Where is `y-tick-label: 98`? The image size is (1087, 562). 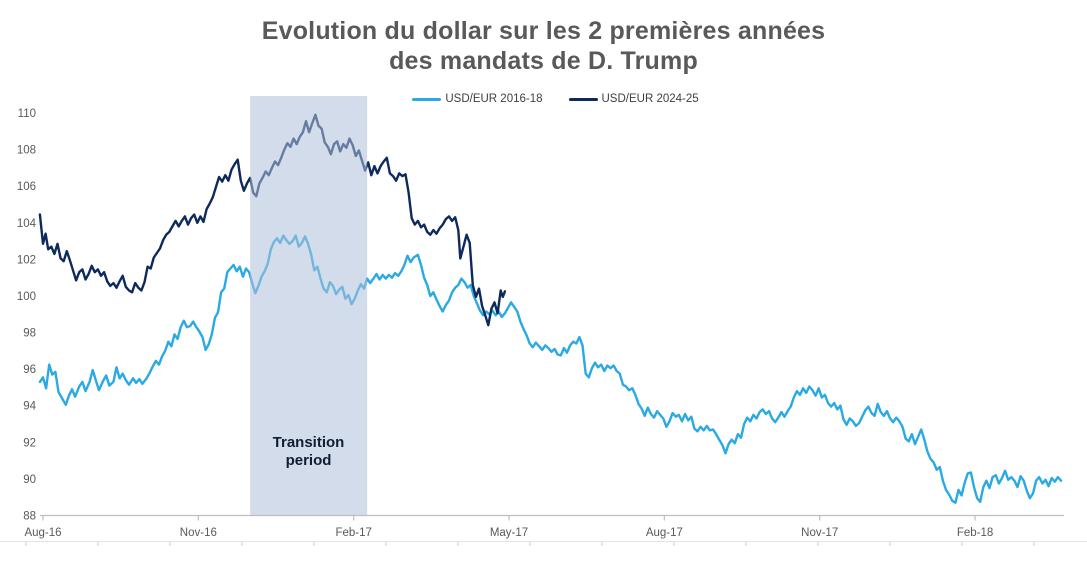
y-tick-label: 98 is located at coordinates (29, 334).